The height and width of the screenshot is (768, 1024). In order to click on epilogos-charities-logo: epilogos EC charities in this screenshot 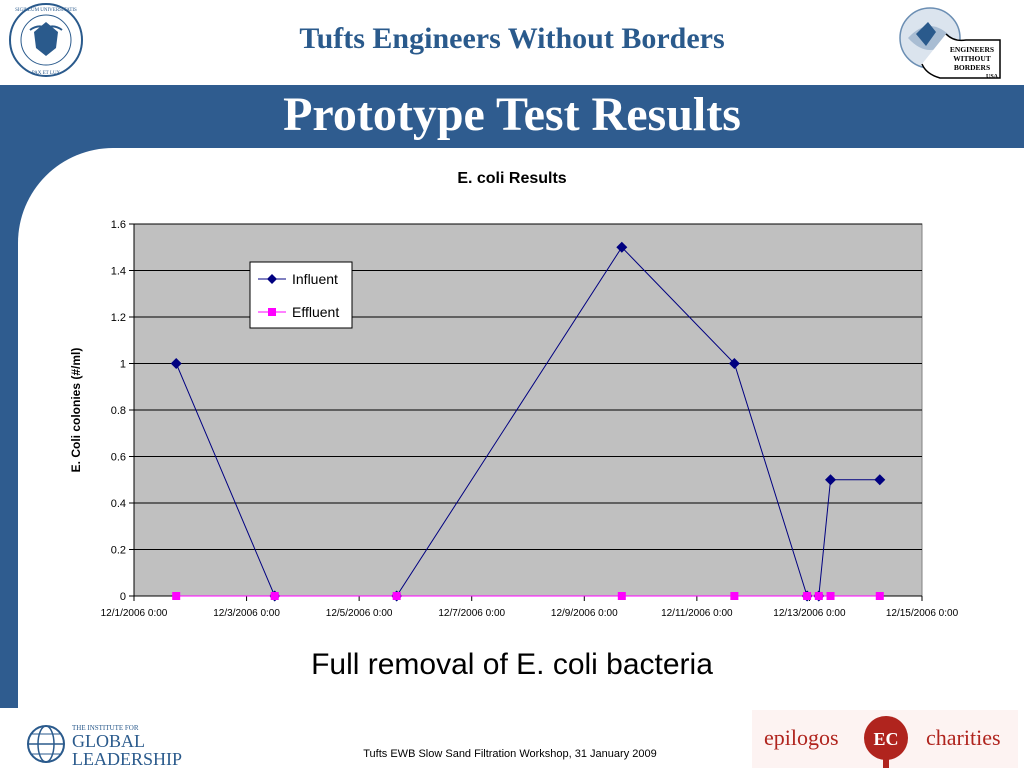, I will do `click(885, 739)`.